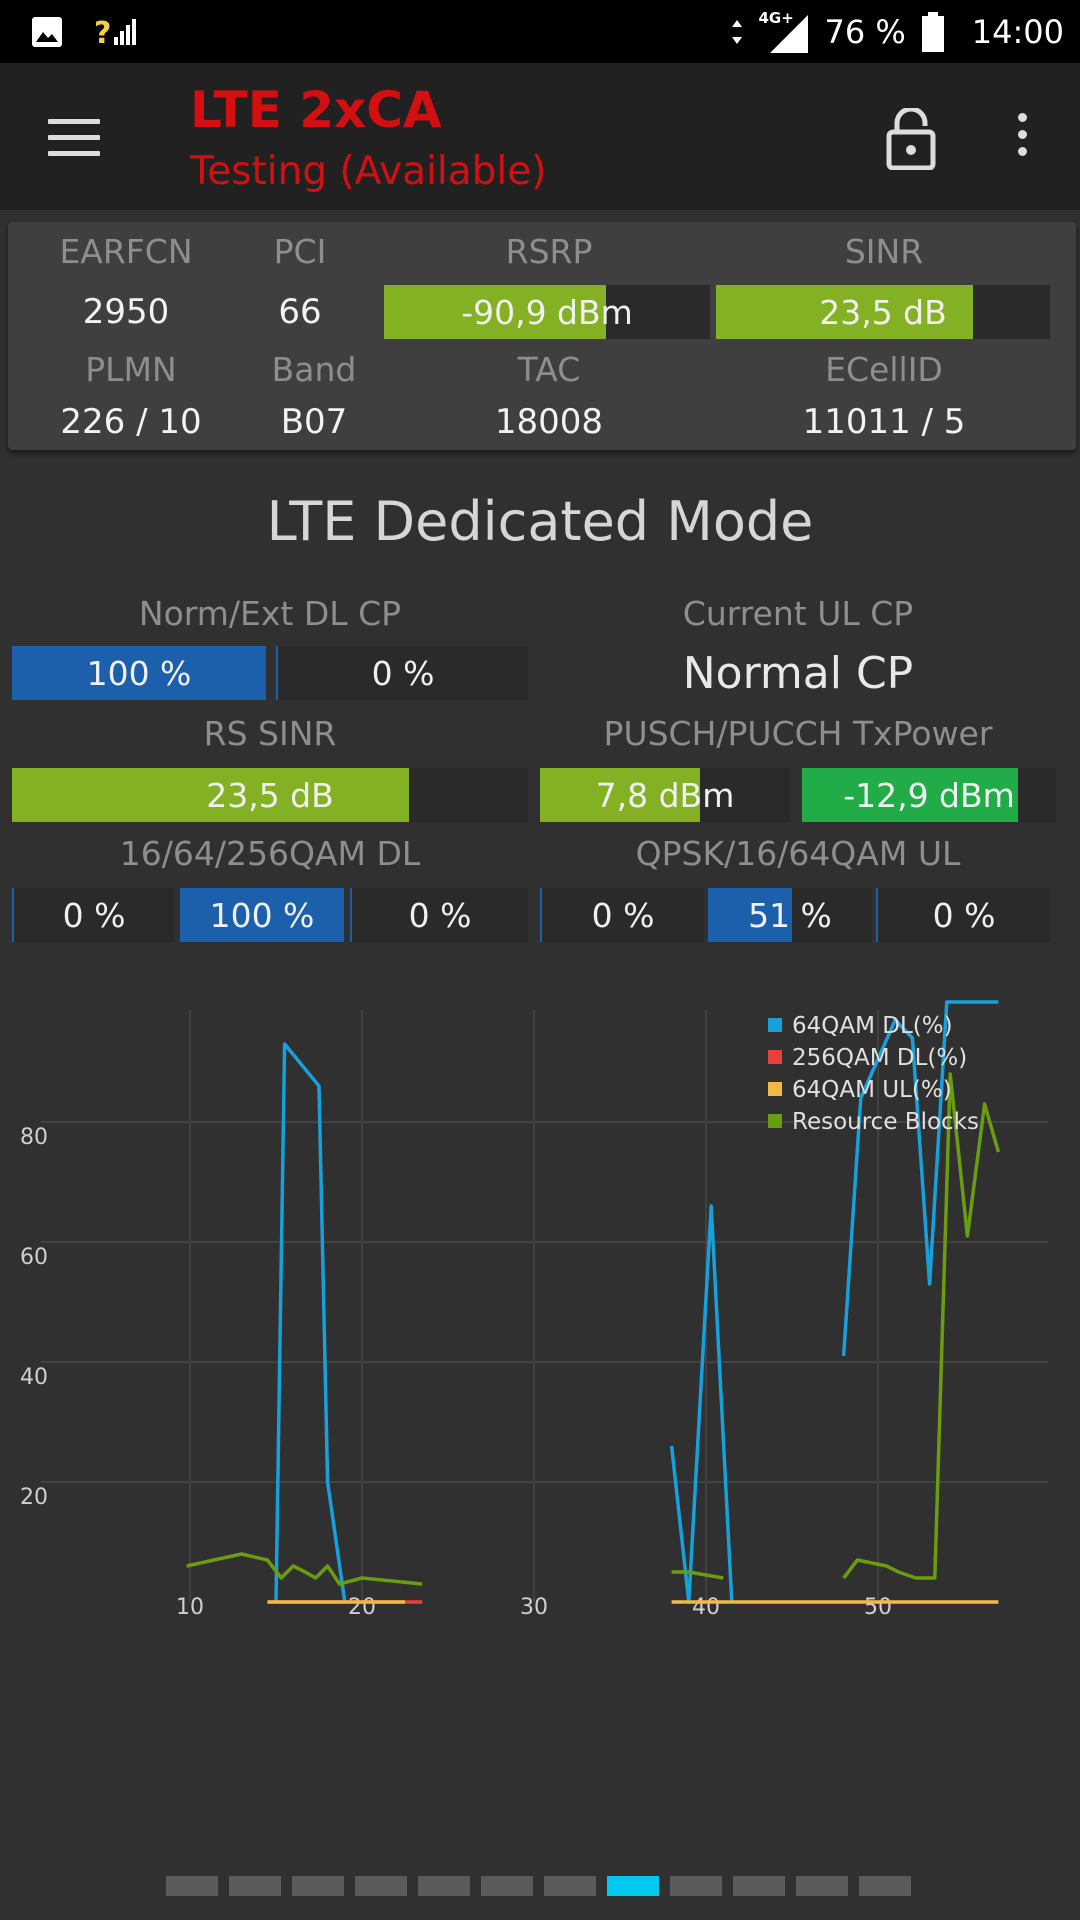  I want to click on tac-label: TAC, so click(549, 369).